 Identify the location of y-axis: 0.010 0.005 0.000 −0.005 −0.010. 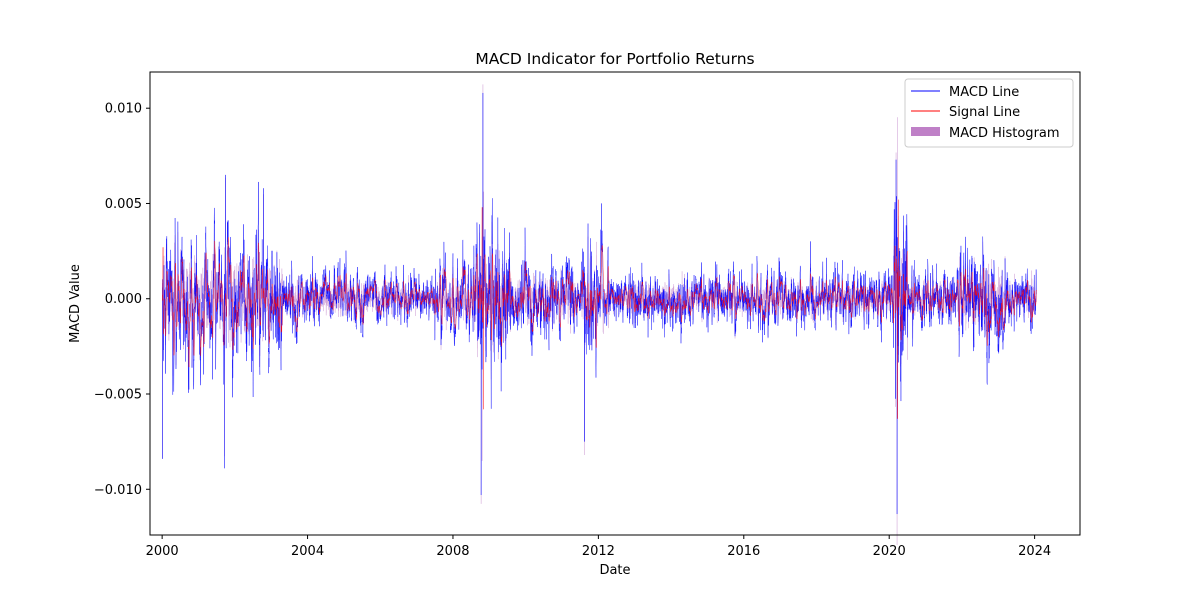
(122, 300).